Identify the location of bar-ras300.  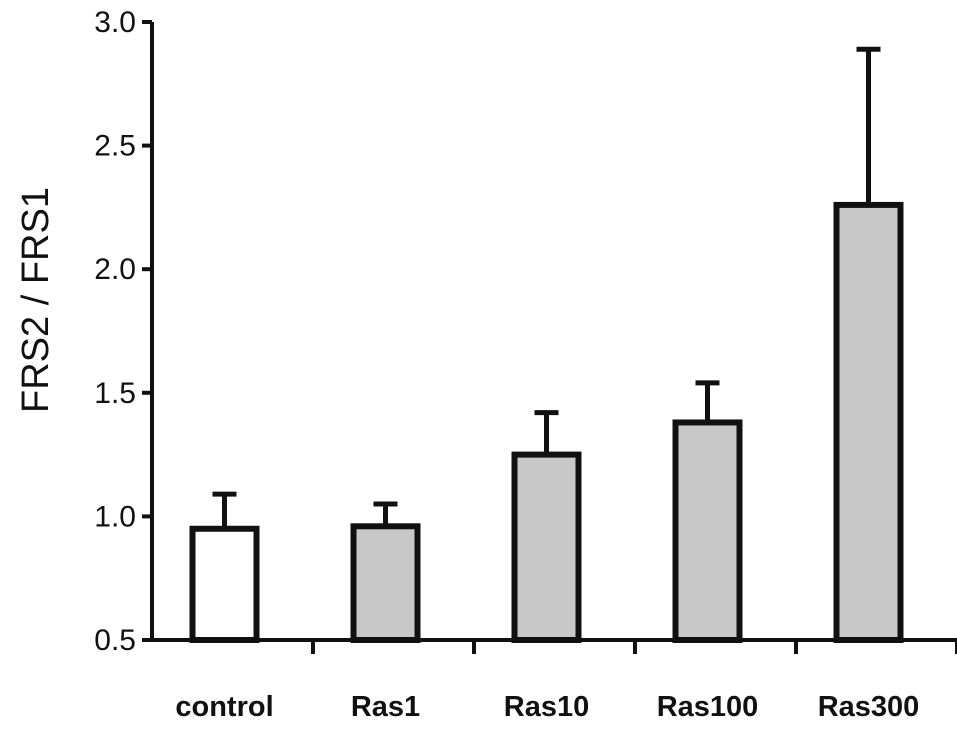
(868, 422).